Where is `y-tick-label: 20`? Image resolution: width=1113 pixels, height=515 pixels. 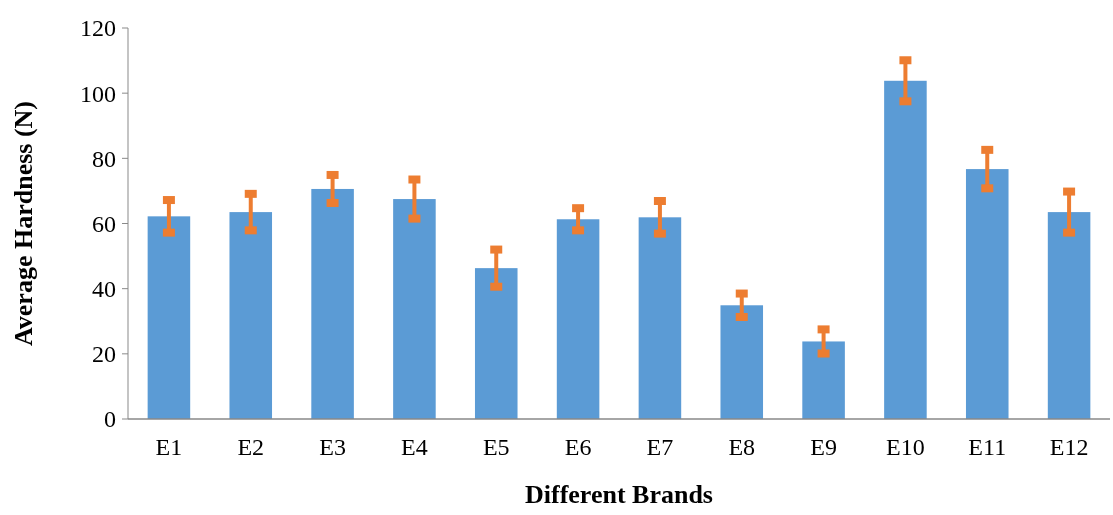 y-tick-label: 20 is located at coordinates (104, 354).